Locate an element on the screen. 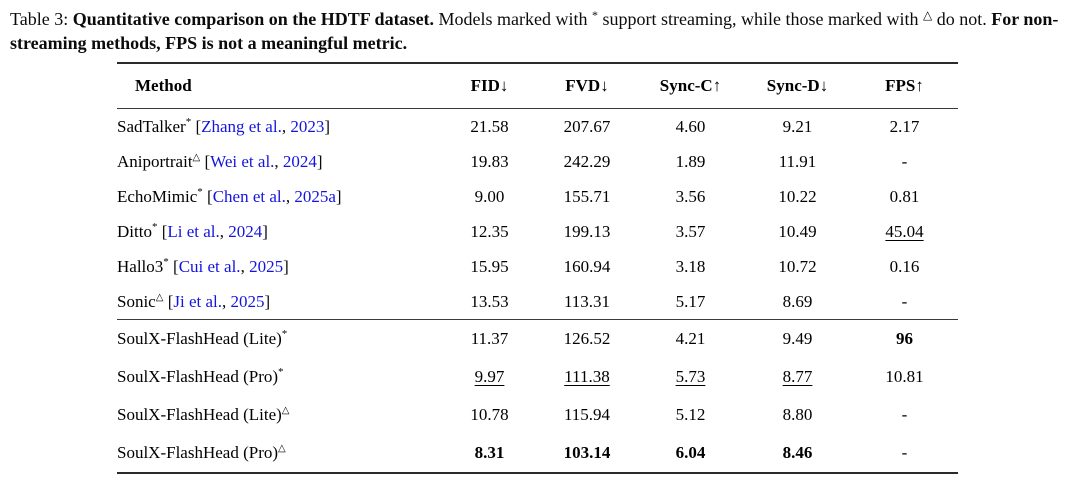  citation-author-link: Li et al. is located at coordinates (193, 231).